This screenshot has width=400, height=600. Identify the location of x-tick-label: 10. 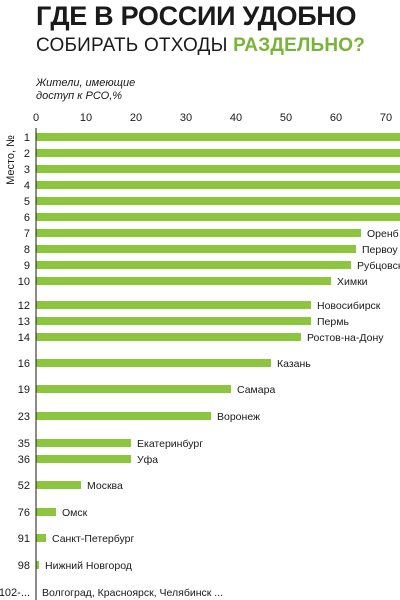
(86, 118).